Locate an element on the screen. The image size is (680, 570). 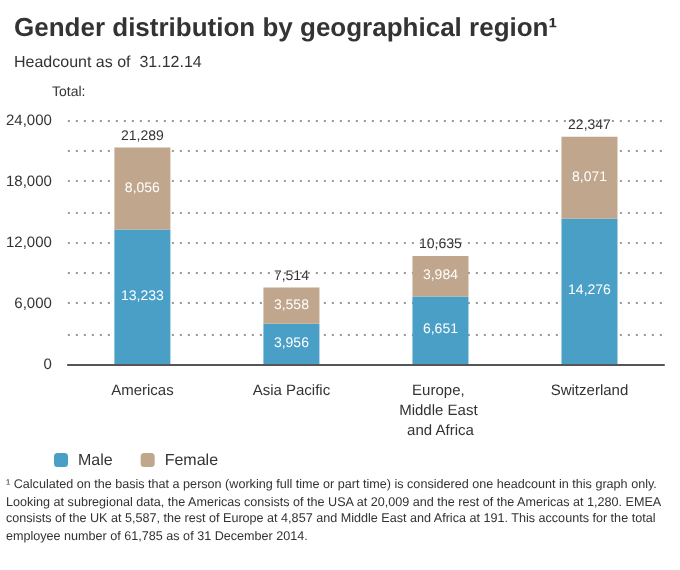
chart-subtitle: Headcount as of 31.12.14 is located at coordinates (108, 62).